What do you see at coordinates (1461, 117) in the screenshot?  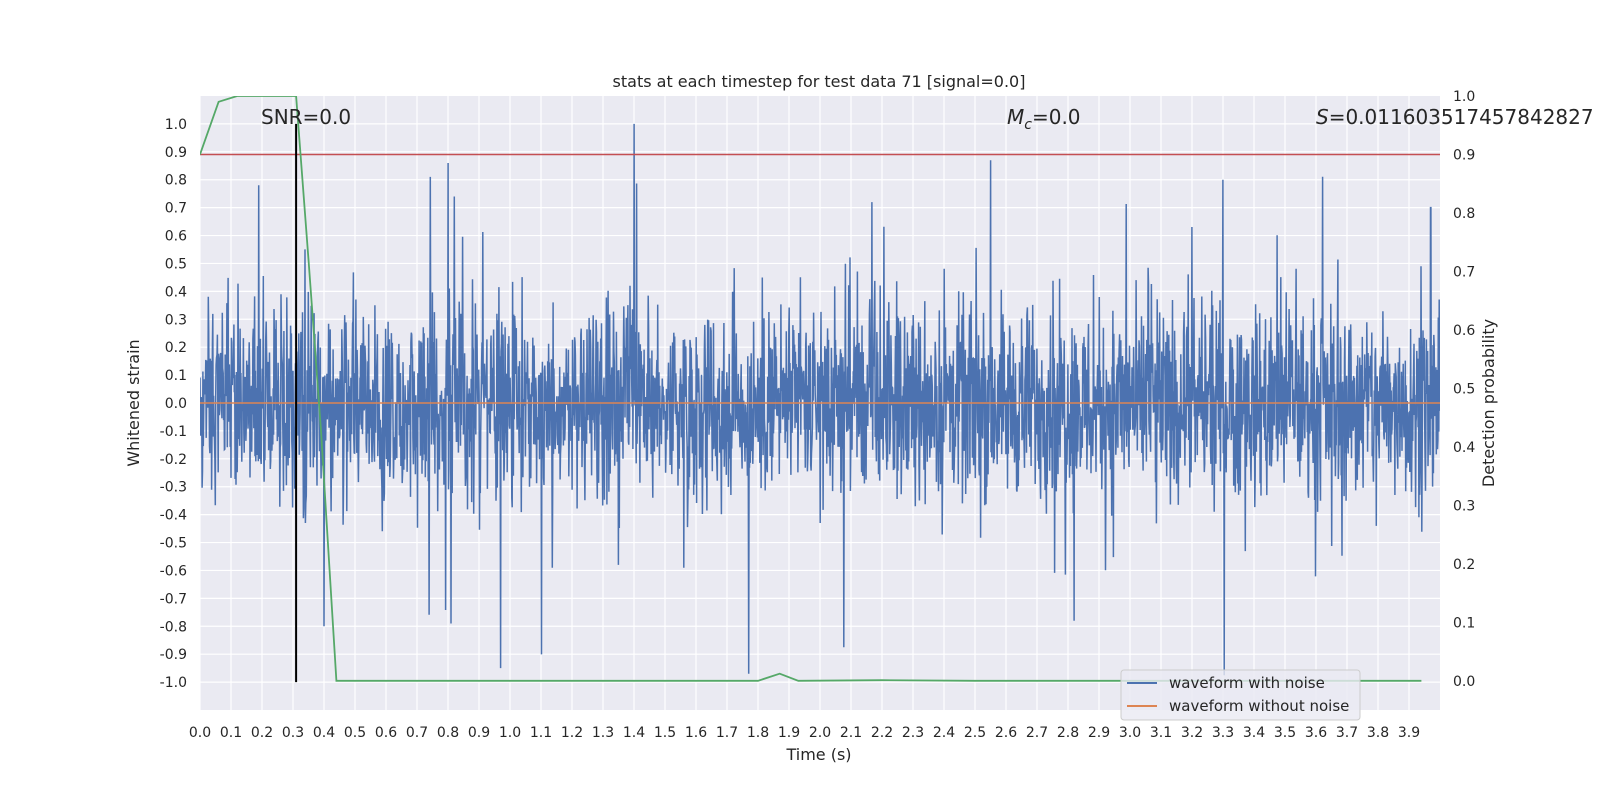 I see `s-value: =0.011603517457842827` at bounding box center [1461, 117].